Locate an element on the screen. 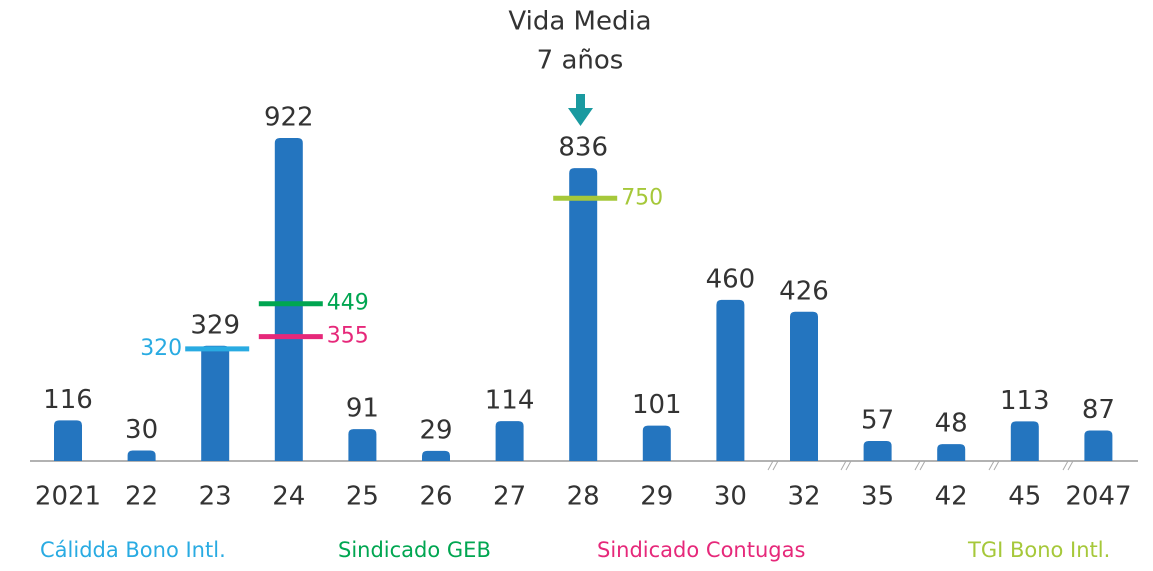 The height and width of the screenshot is (571, 1153). value-label: 116 is located at coordinates (68, 400).